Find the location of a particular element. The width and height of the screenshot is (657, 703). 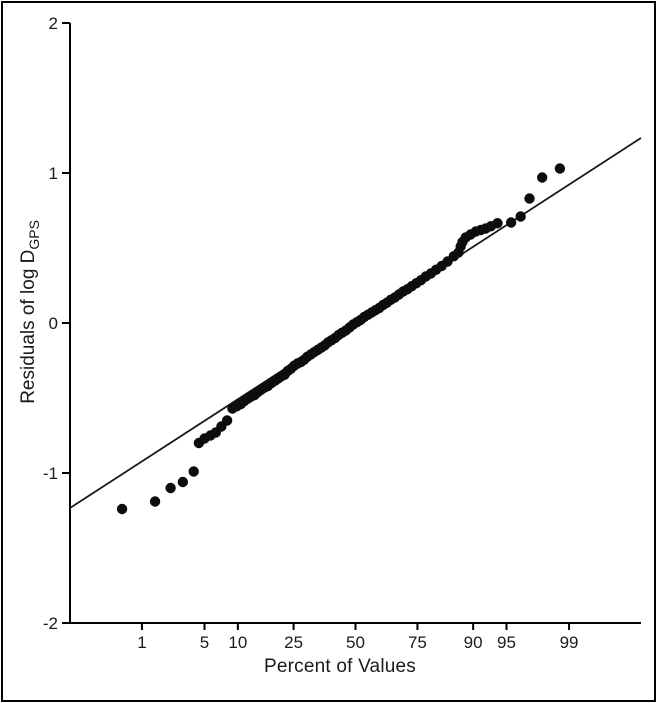

x-tick-label: 25 is located at coordinates (293, 642).